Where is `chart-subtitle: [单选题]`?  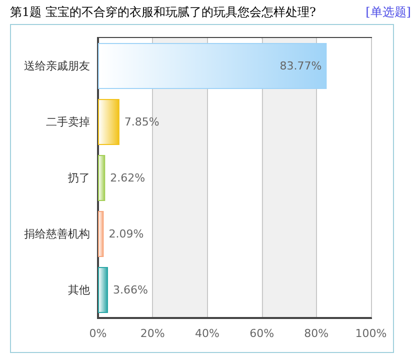 chart-subtitle: [单选题] is located at coordinates (388, 12).